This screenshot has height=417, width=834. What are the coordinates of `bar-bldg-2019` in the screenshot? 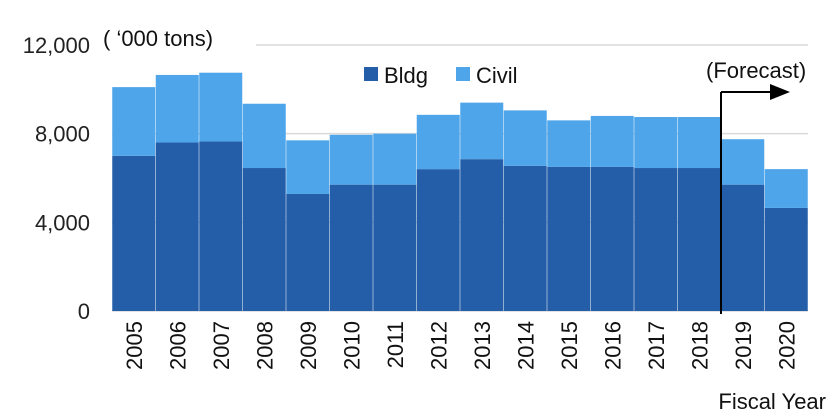 It's located at (743, 247).